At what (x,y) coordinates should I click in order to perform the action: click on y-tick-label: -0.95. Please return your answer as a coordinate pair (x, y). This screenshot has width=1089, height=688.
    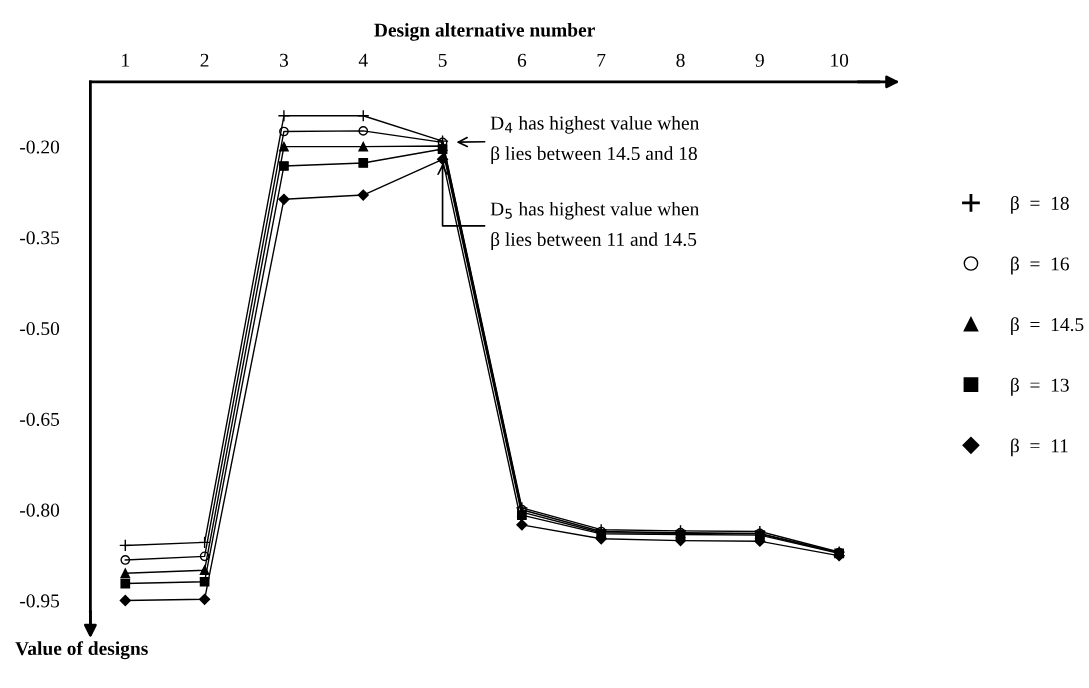
    Looking at the image, I should click on (40, 601).